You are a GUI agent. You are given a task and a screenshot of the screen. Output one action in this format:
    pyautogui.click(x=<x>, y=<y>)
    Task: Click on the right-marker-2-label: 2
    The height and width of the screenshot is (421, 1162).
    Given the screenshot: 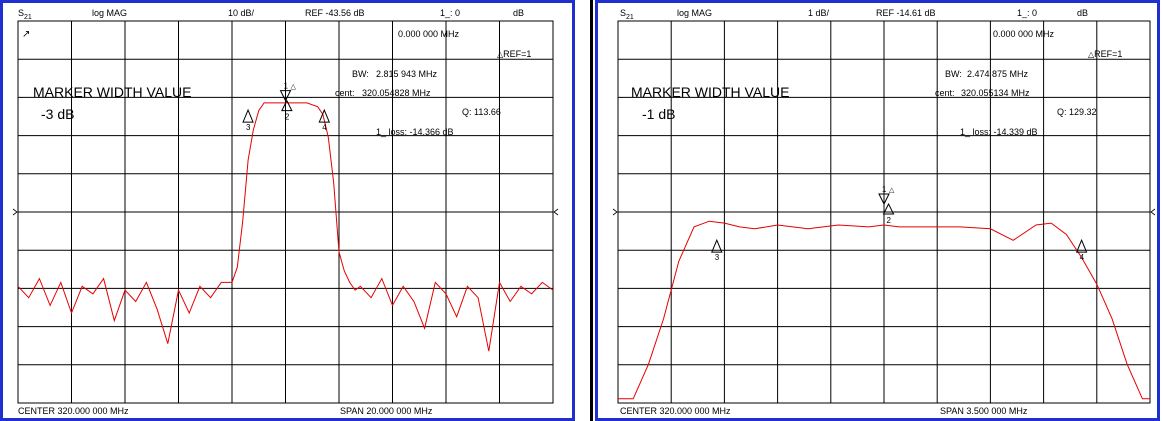 What is the action you would take?
    pyautogui.click(x=889, y=220)
    